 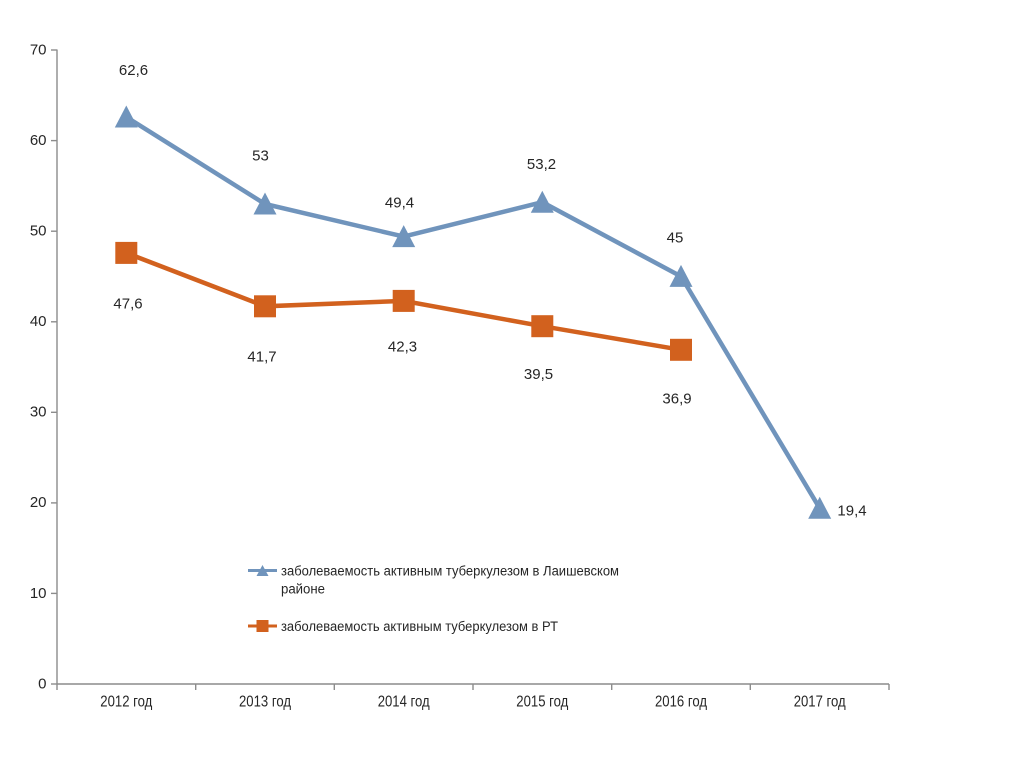 What do you see at coordinates (260, 156) in the screenshot?
I see `svg-text: 53` at bounding box center [260, 156].